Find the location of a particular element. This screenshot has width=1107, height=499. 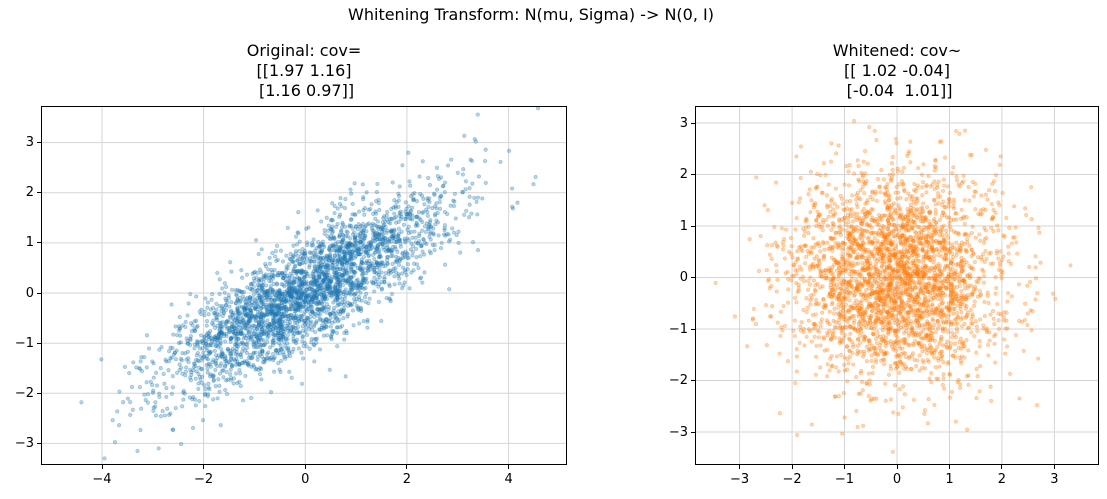

plot-title-line: Original: cov= is located at coordinates (304, 50).